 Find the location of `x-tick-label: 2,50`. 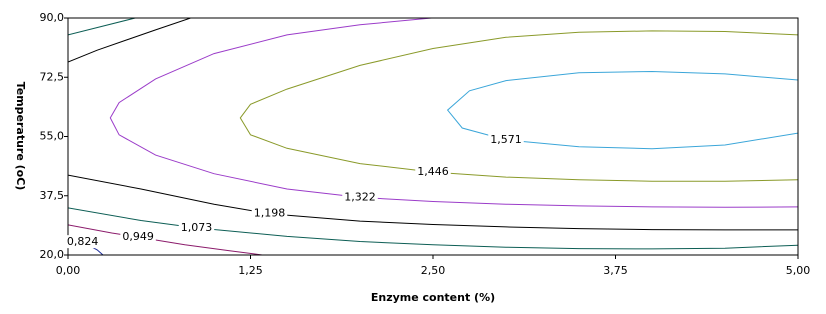

x-tick-label: 2,50 is located at coordinates (433, 270).